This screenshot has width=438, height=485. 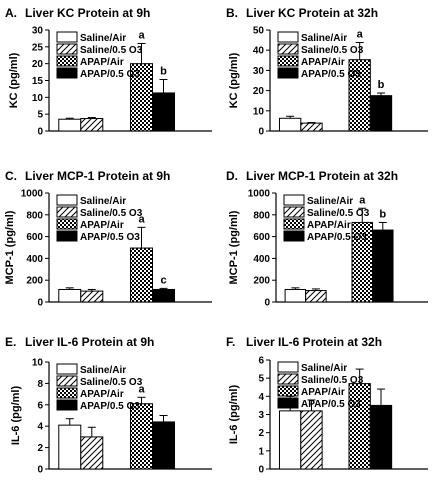 What do you see at coordinates (16, 416) in the screenshot?
I see `y-axis-label: IL-6 (pg/ml)` at bounding box center [16, 416].